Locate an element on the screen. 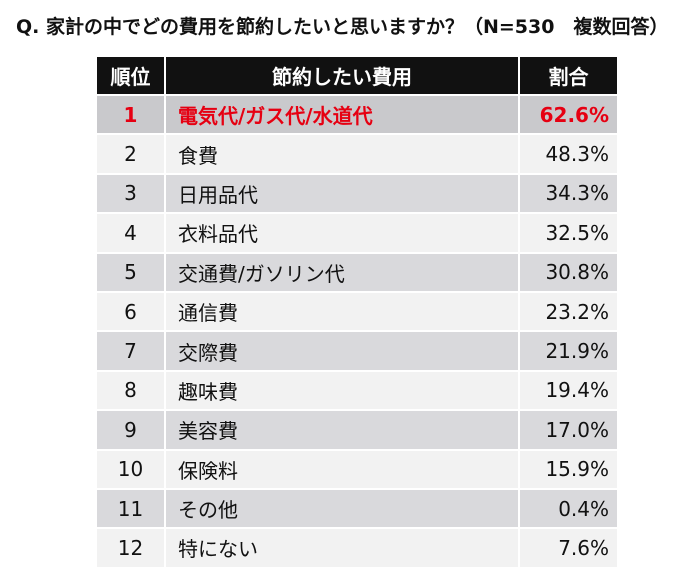  percentage-cell: 30.8% is located at coordinates (567, 271).